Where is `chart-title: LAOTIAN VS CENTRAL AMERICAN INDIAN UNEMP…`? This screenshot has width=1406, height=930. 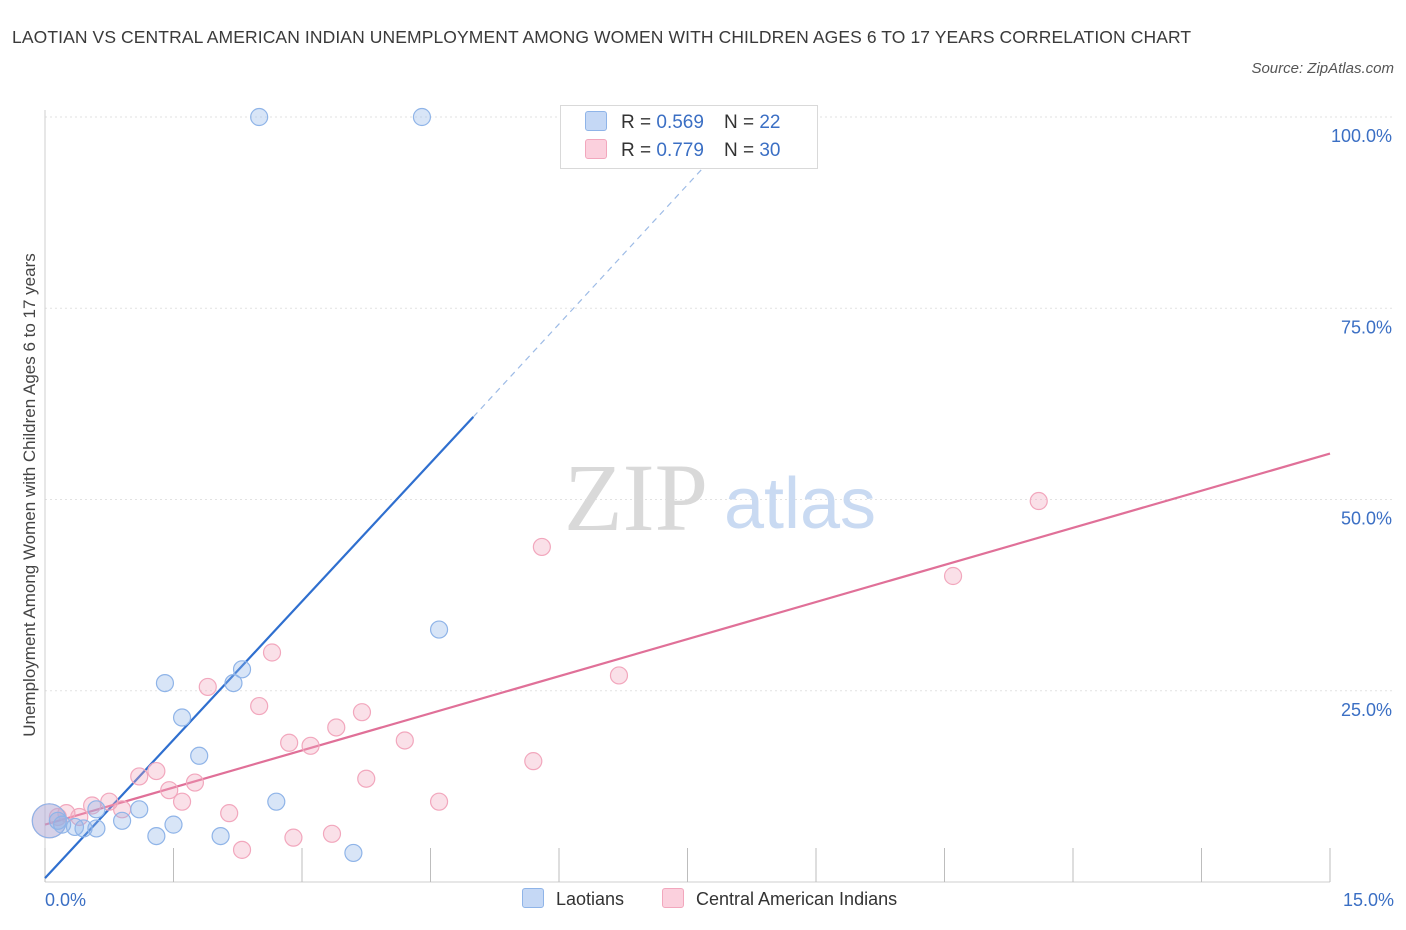
chart-title: LAOTIAN VS CENTRAL AMERICAN INDIAN UNEMP… is located at coordinates (602, 37).